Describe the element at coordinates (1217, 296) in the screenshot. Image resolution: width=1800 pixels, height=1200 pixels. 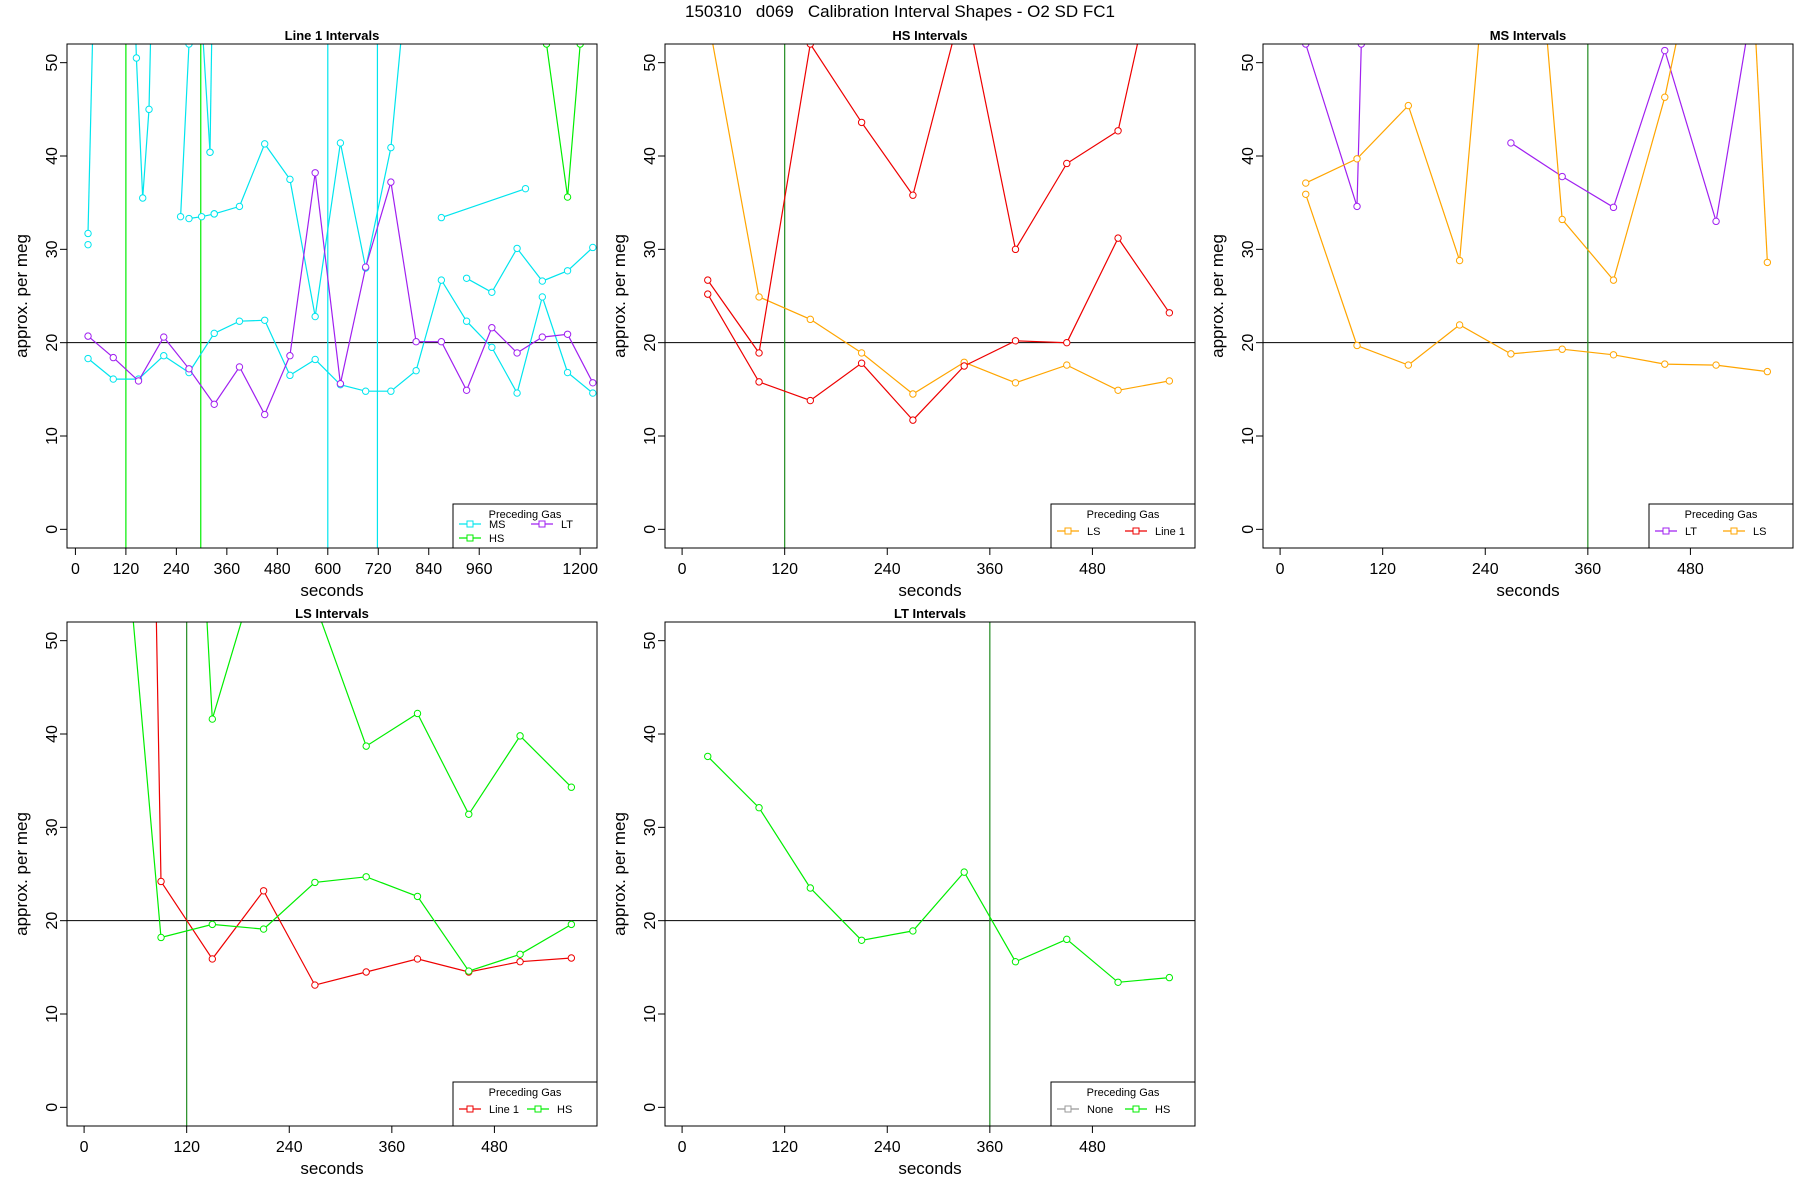
I see `y-axis-label: approx. per meg` at that location.